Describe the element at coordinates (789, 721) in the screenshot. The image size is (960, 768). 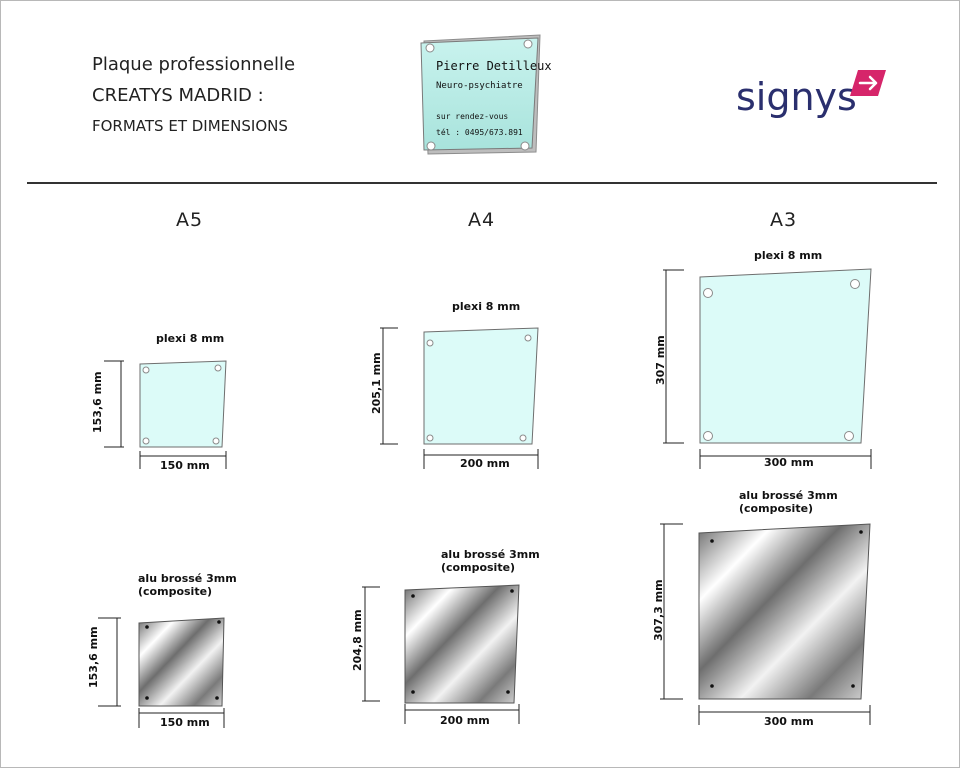
I see `alu-width-a3: 300 mm` at that location.